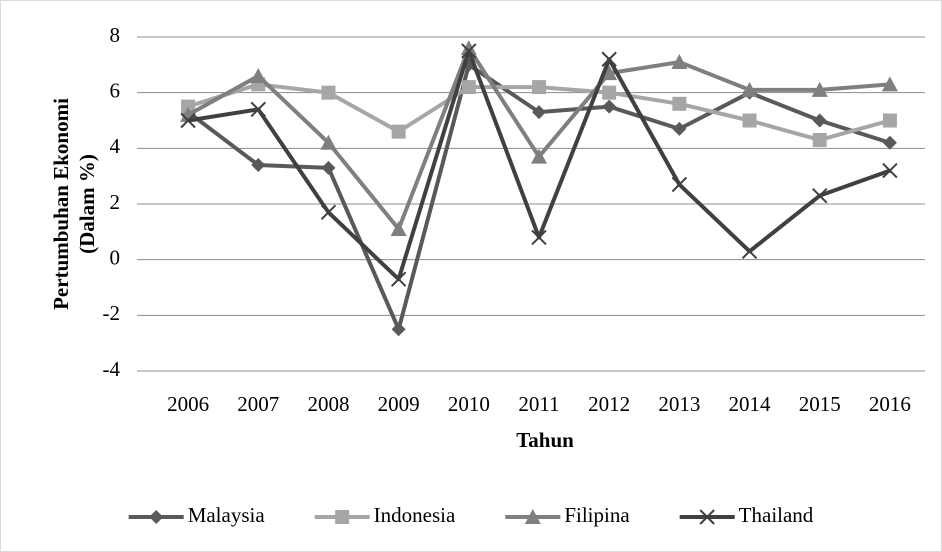  What do you see at coordinates (115, 146) in the screenshot?
I see `y-tick-label: 4` at bounding box center [115, 146].